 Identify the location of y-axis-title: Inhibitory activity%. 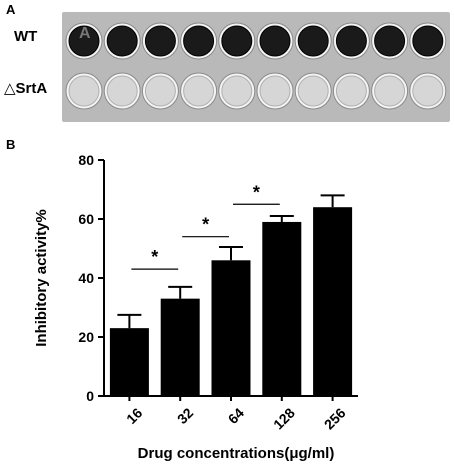
(41, 278).